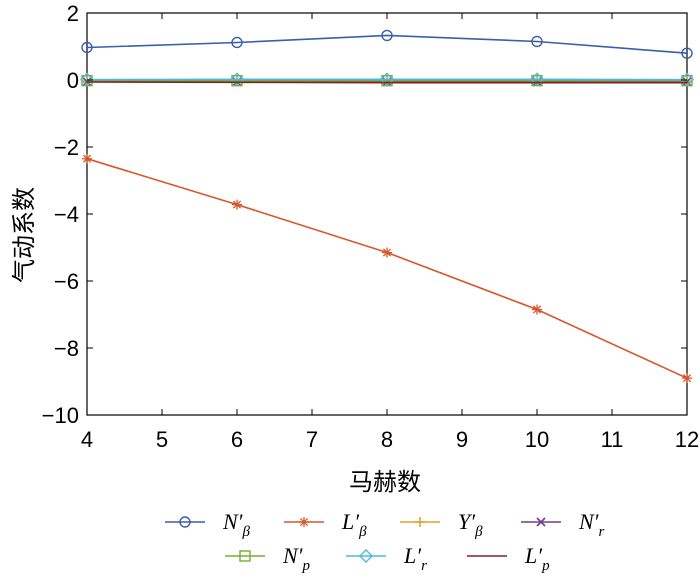  I want to click on y-tick-label: −8, so click(66, 348).